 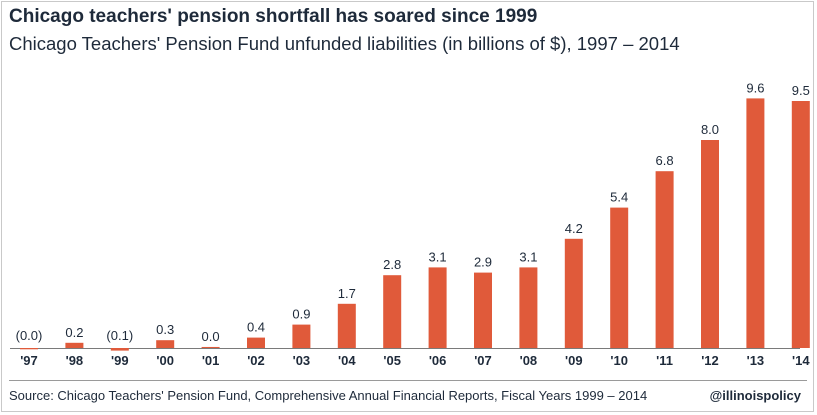 I want to click on data-label-12: 4.2, so click(x=574, y=228).